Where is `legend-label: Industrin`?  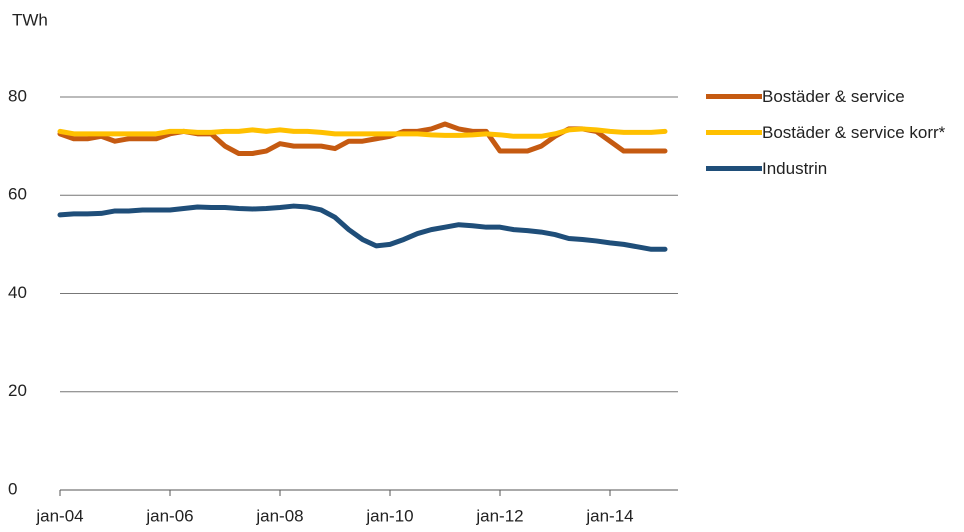
legend-label: Industrin is located at coordinates (795, 168).